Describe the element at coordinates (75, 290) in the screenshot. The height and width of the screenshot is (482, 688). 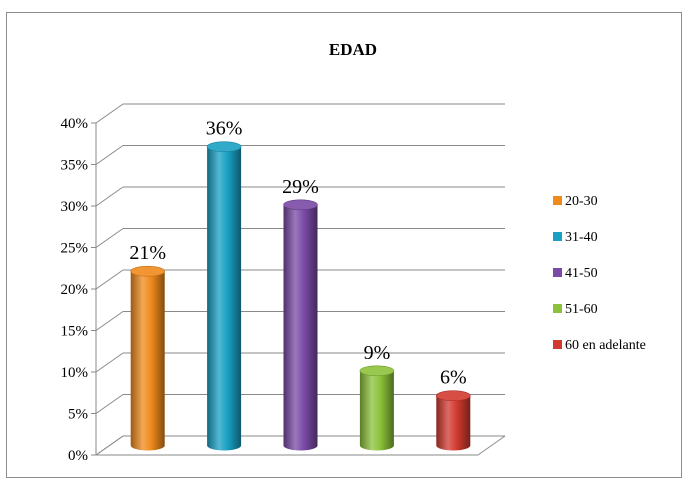
I see `y-tick-label: 20%` at that location.